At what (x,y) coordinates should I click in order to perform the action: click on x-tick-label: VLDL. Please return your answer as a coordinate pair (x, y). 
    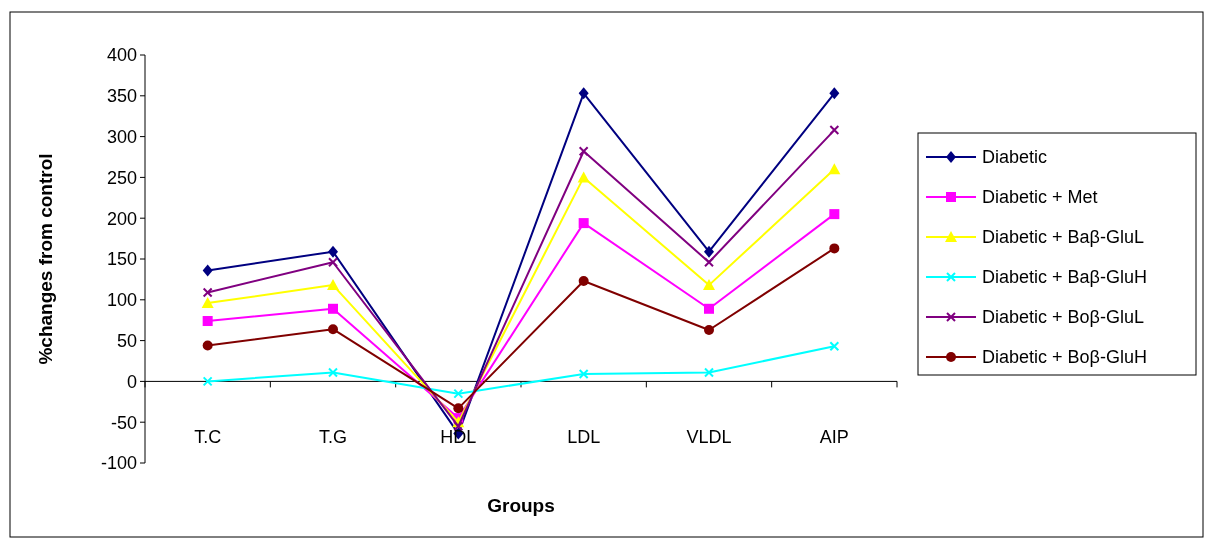
    Looking at the image, I should click on (709, 437).